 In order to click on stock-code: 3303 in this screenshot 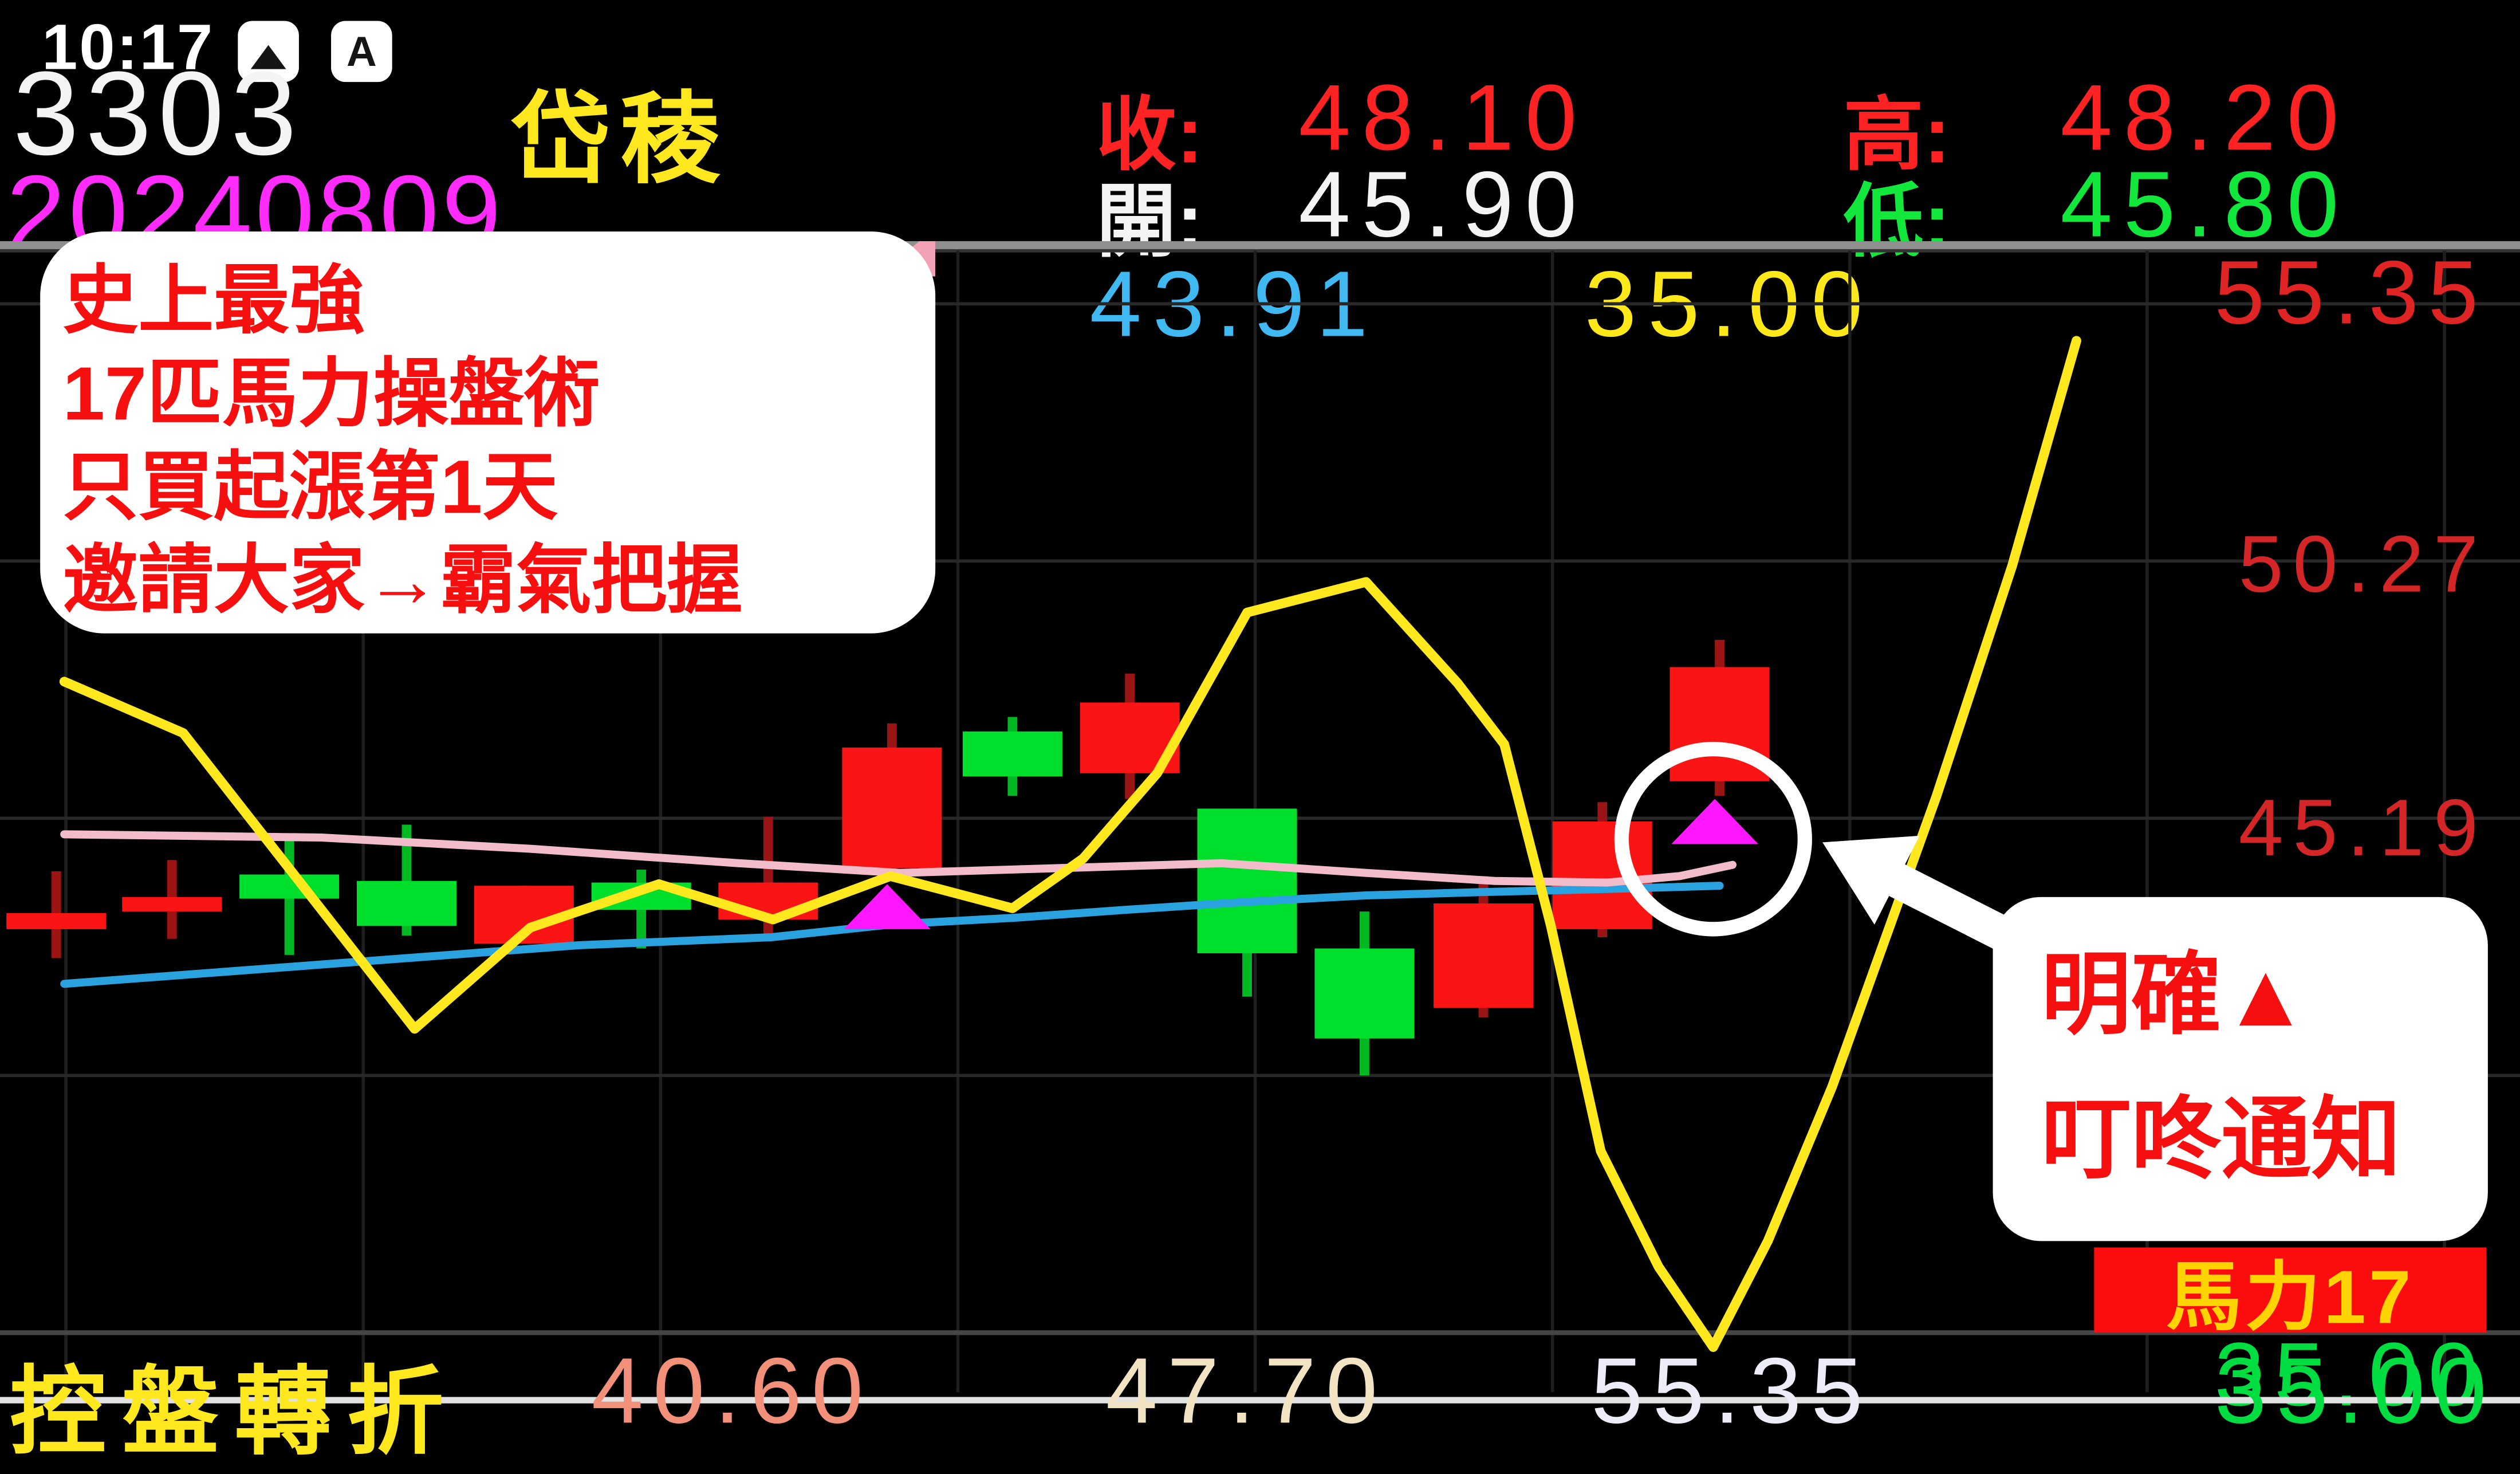, I will do `click(158, 113)`.